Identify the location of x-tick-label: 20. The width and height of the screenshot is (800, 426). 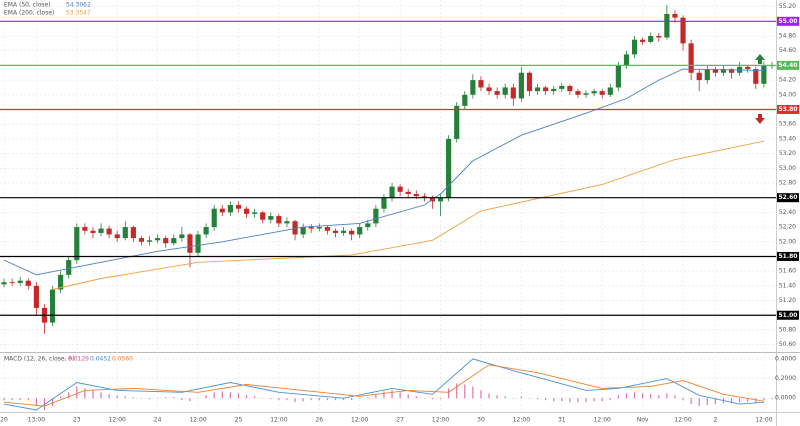
(4, 420).